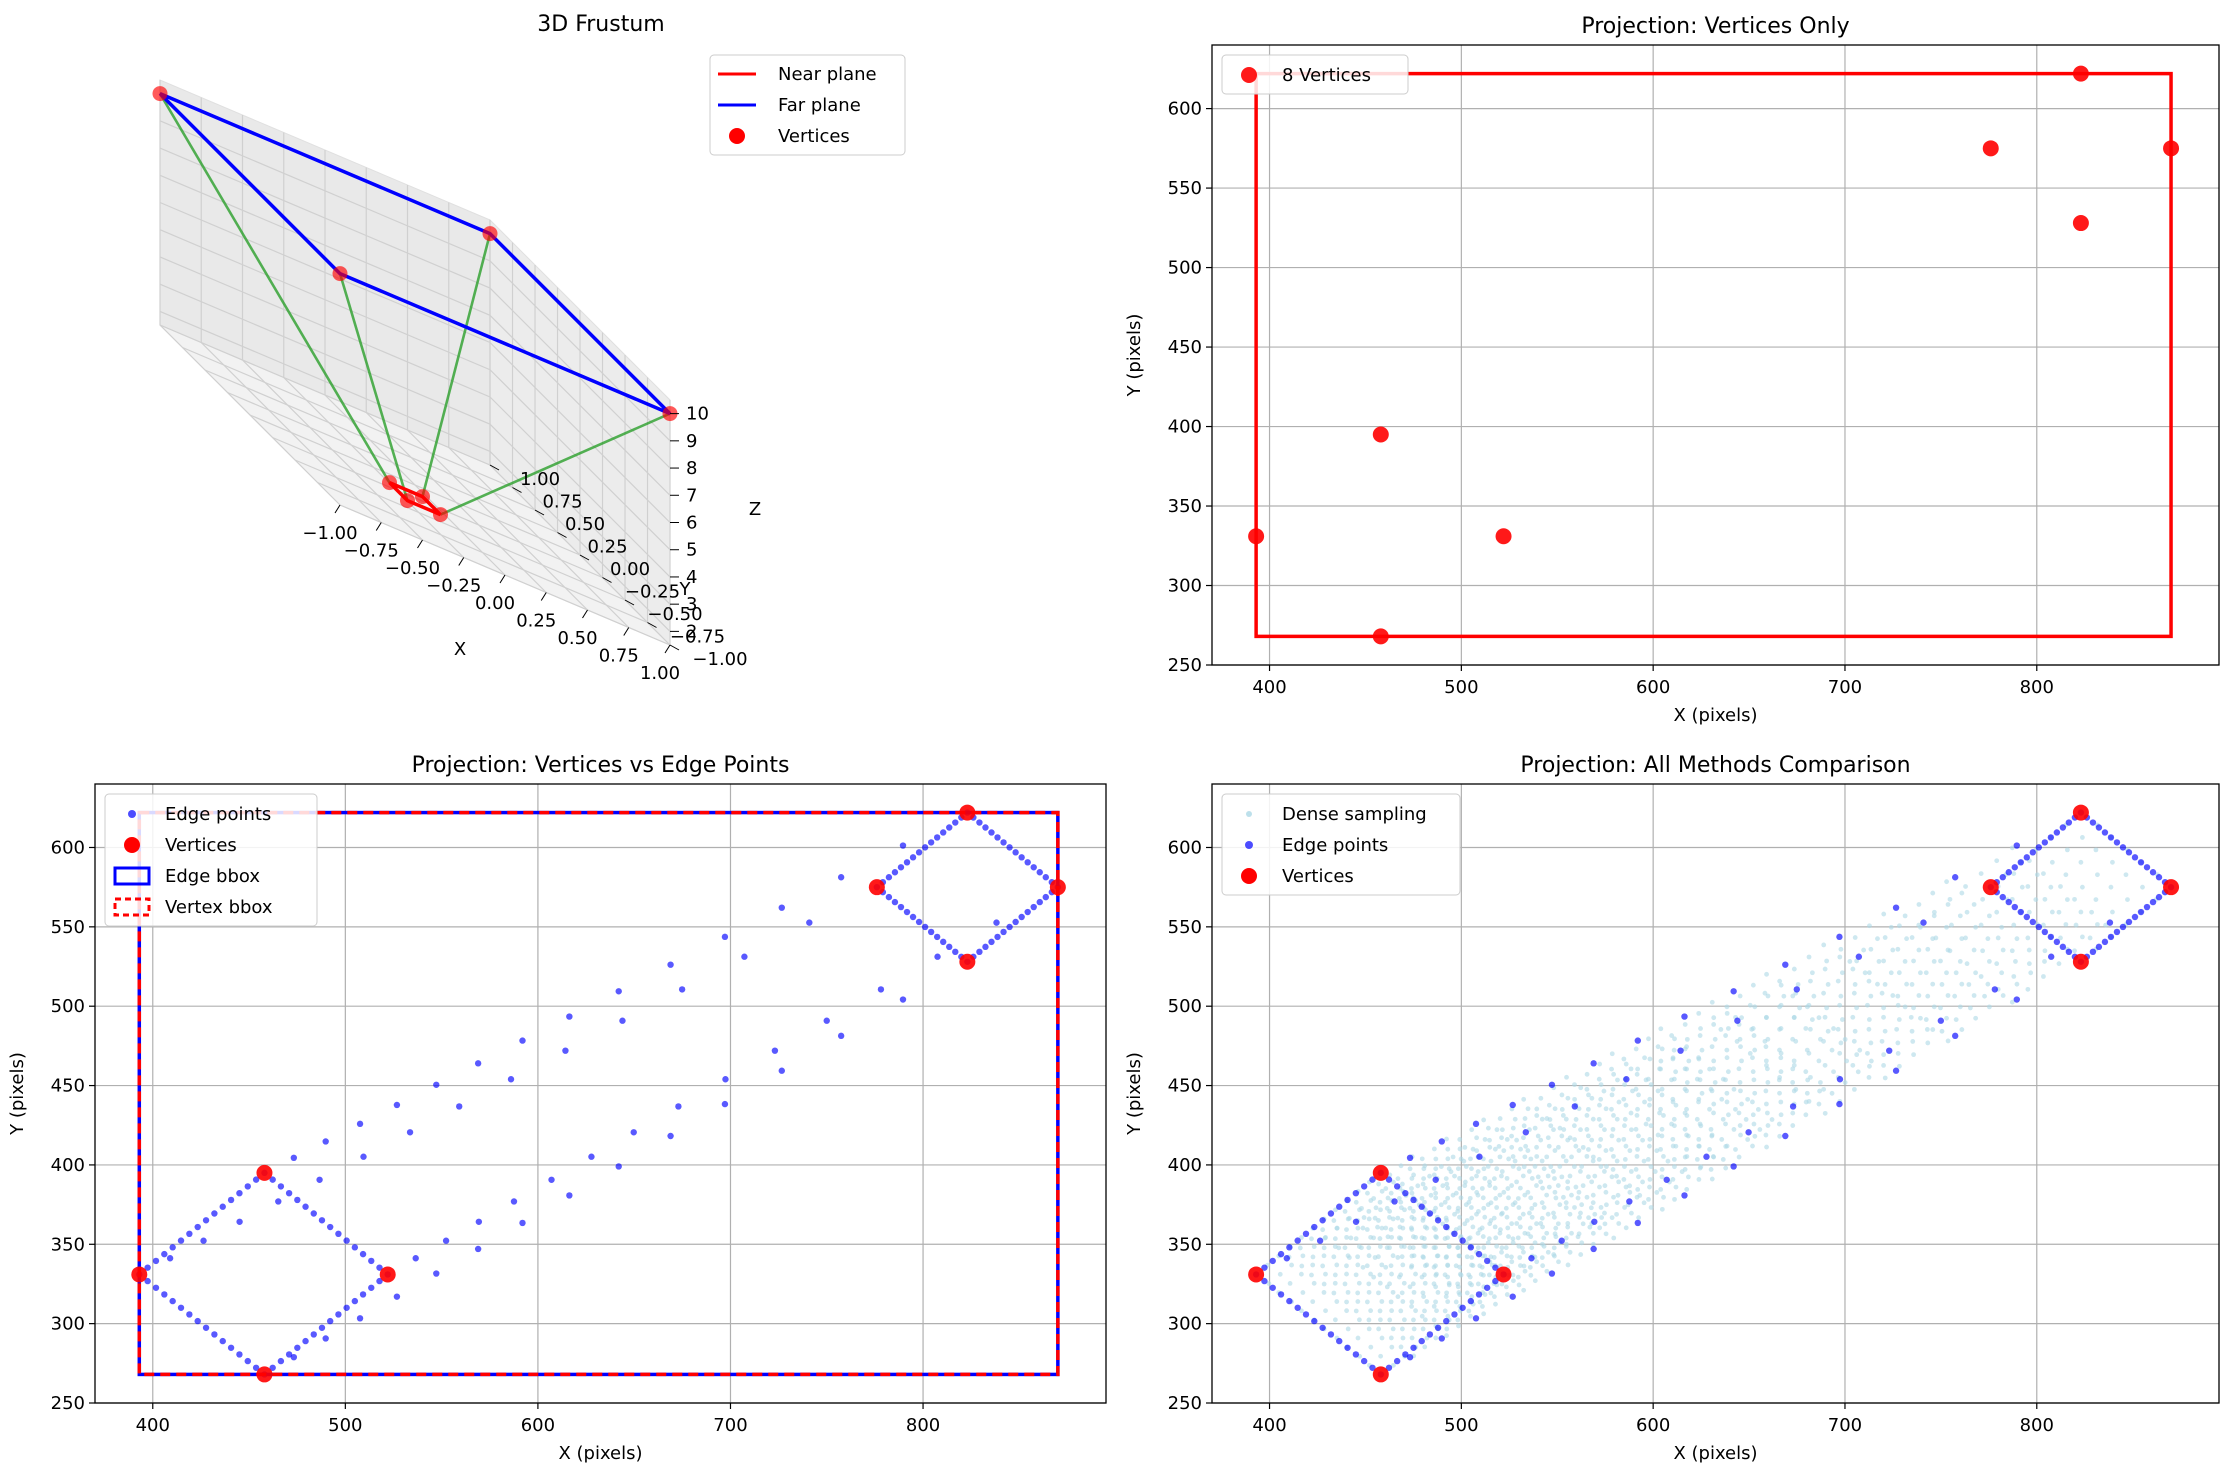 The image size is (2234, 1481). What do you see at coordinates (461, 561) in the screenshot?
I see `x-tick-mark` at bounding box center [461, 561].